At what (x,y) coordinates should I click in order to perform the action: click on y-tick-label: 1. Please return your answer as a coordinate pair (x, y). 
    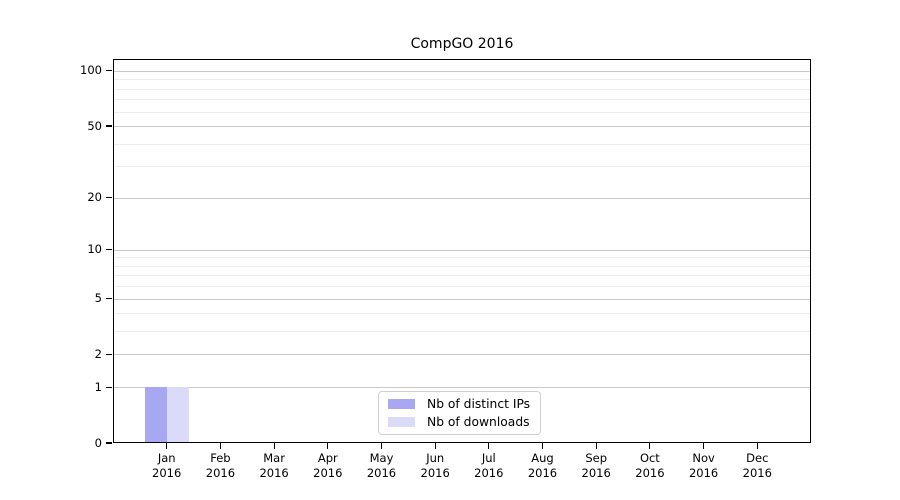
    Looking at the image, I should click on (98, 386).